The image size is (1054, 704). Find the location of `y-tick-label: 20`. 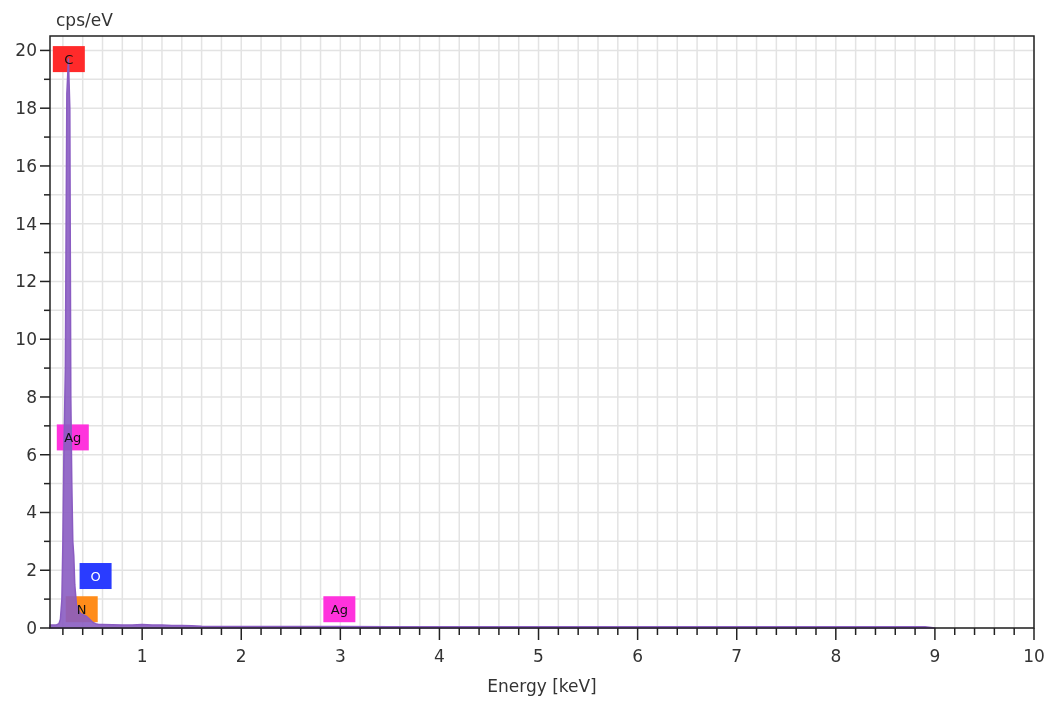

y-tick-label: 20 is located at coordinates (26, 50).